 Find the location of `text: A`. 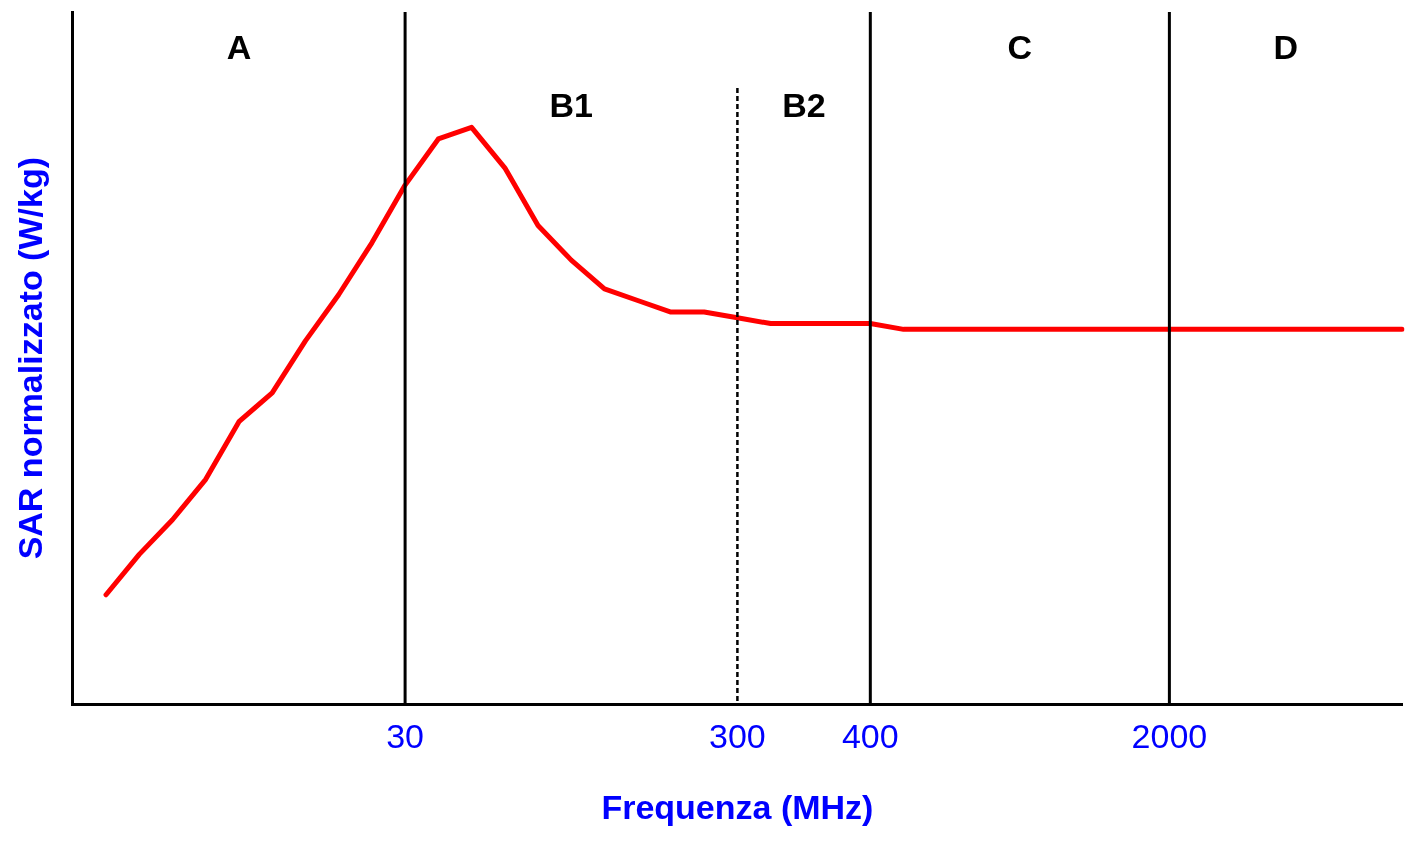

text: A is located at coordinates (239, 47).